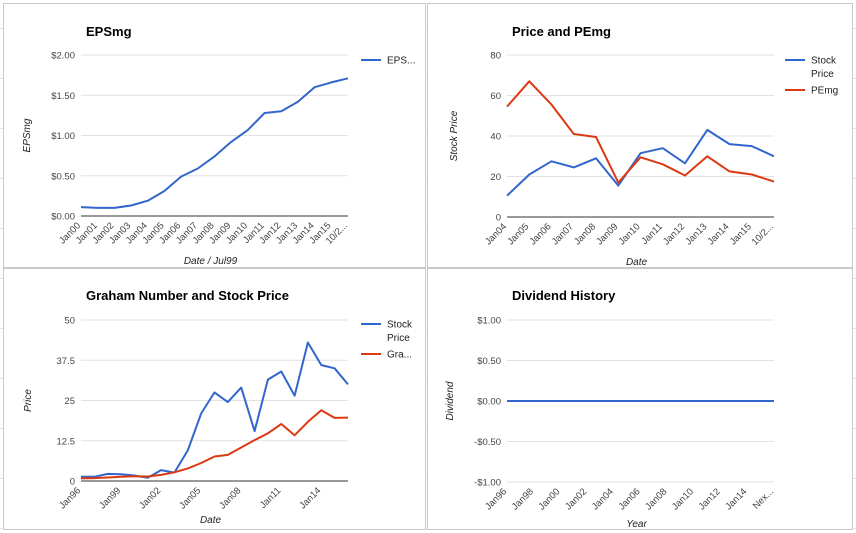 The height and width of the screenshot is (533, 856). Describe the element at coordinates (561, 31) in the screenshot. I see `chart-title: Price and PEmg` at that location.